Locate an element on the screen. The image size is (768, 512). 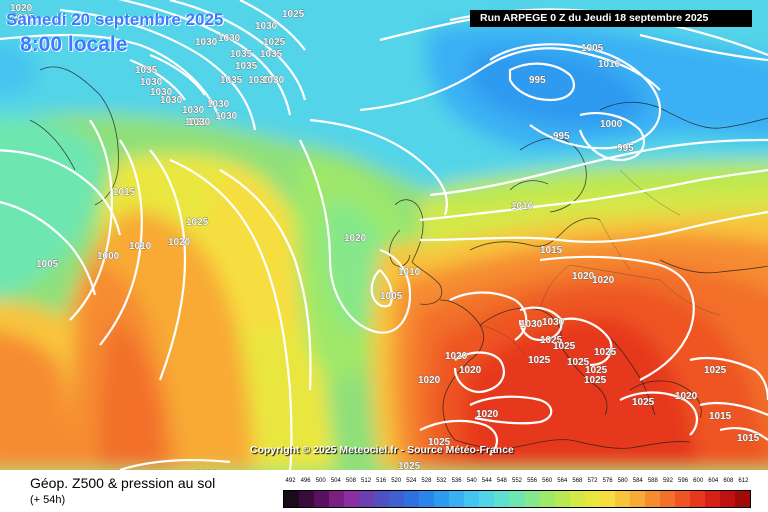
color-scale-label: 544 is located at coordinates (486, 481).